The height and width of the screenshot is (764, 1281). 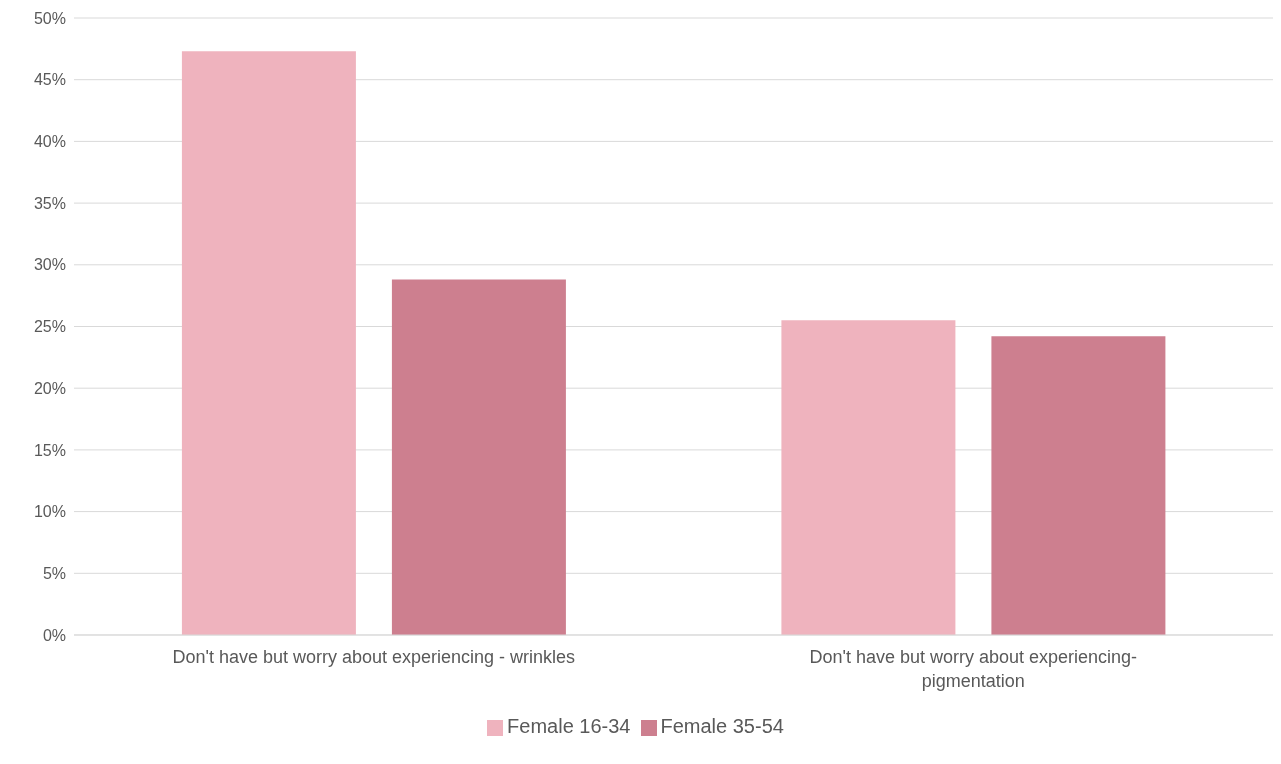 I want to click on y-tick-label: 25%, so click(x=49, y=327).